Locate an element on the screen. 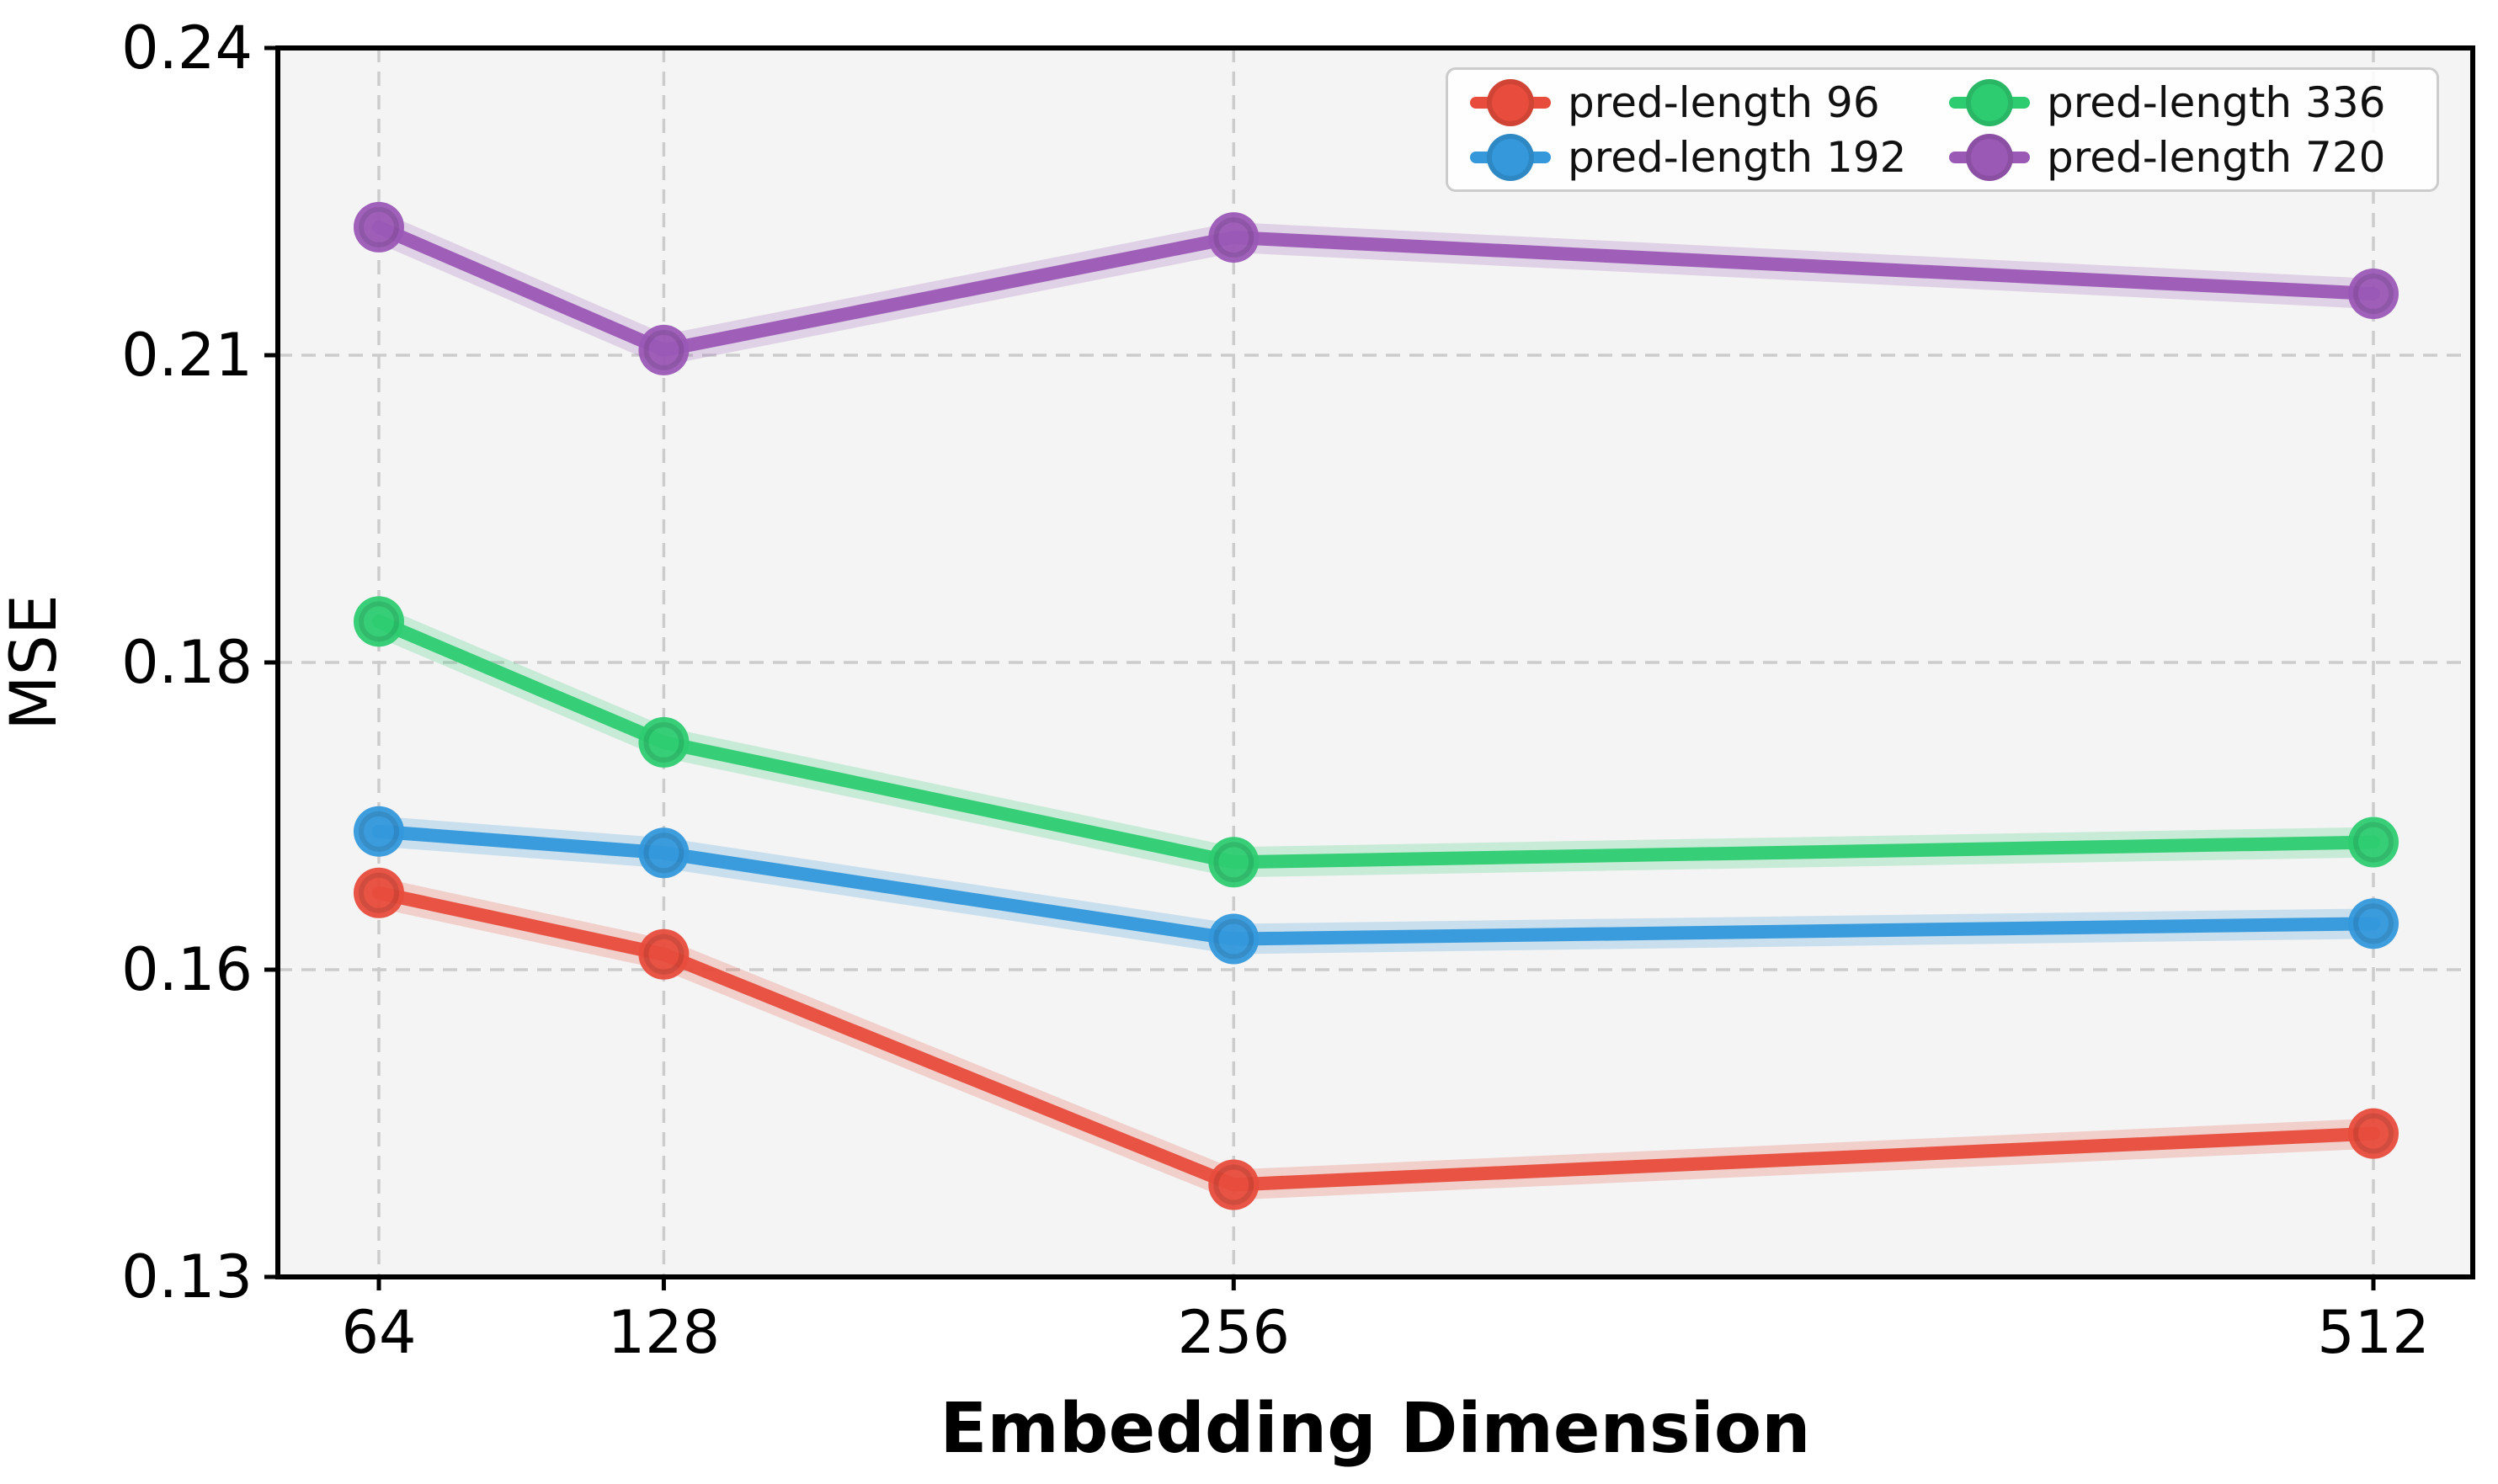 Image resolution: width=2498 pixels, height=1484 pixels. legend-label: pred-length 336 is located at coordinates (2216, 102).